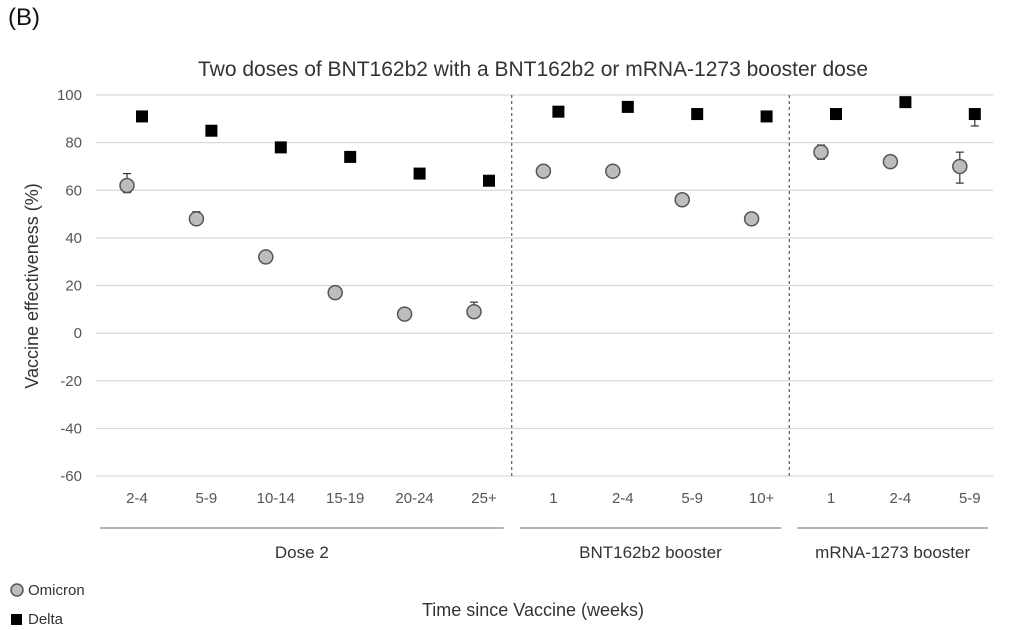  I want to click on legend-delta-label: Delta, so click(46, 619).